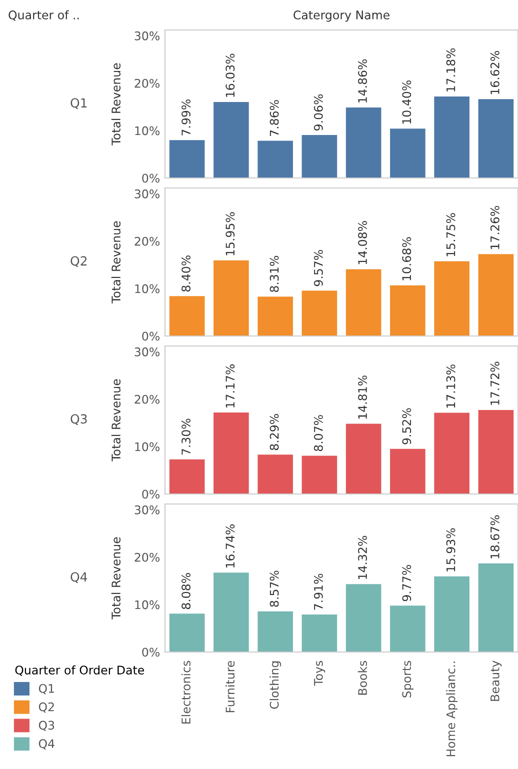  Describe the element at coordinates (318, 268) in the screenshot. I see `data-label: 9.57%` at that location.